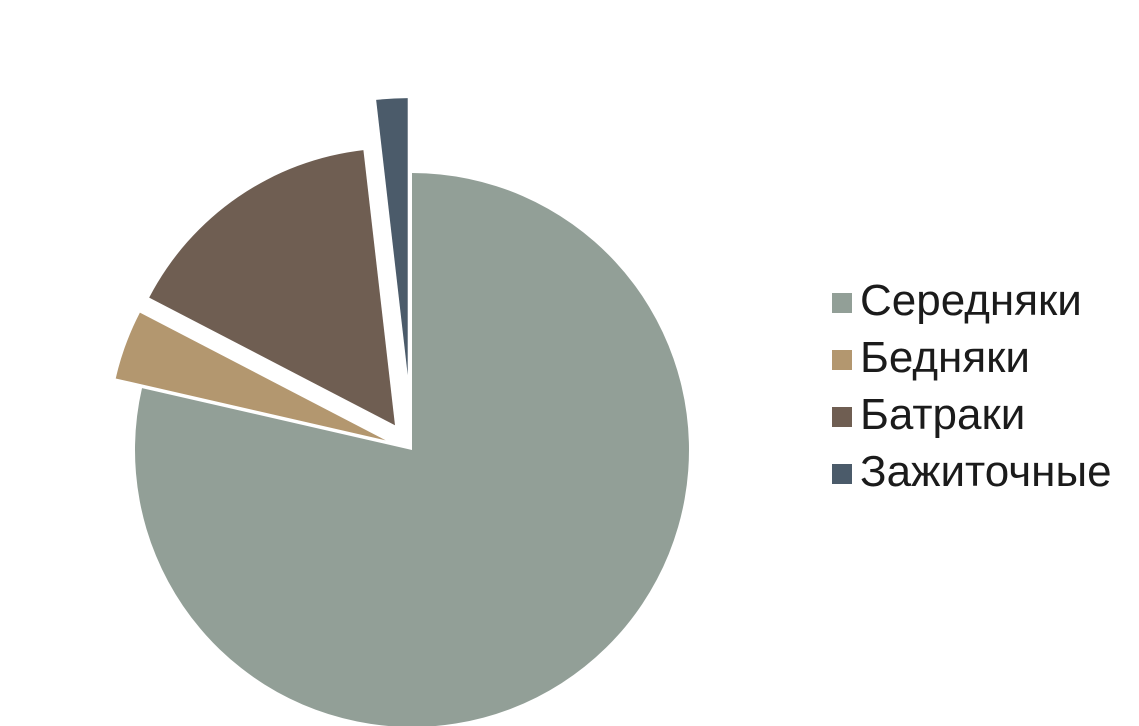 The height and width of the screenshot is (726, 1139). What do you see at coordinates (842, 302) in the screenshot?
I see `legend-swatch-serednyaki` at bounding box center [842, 302].